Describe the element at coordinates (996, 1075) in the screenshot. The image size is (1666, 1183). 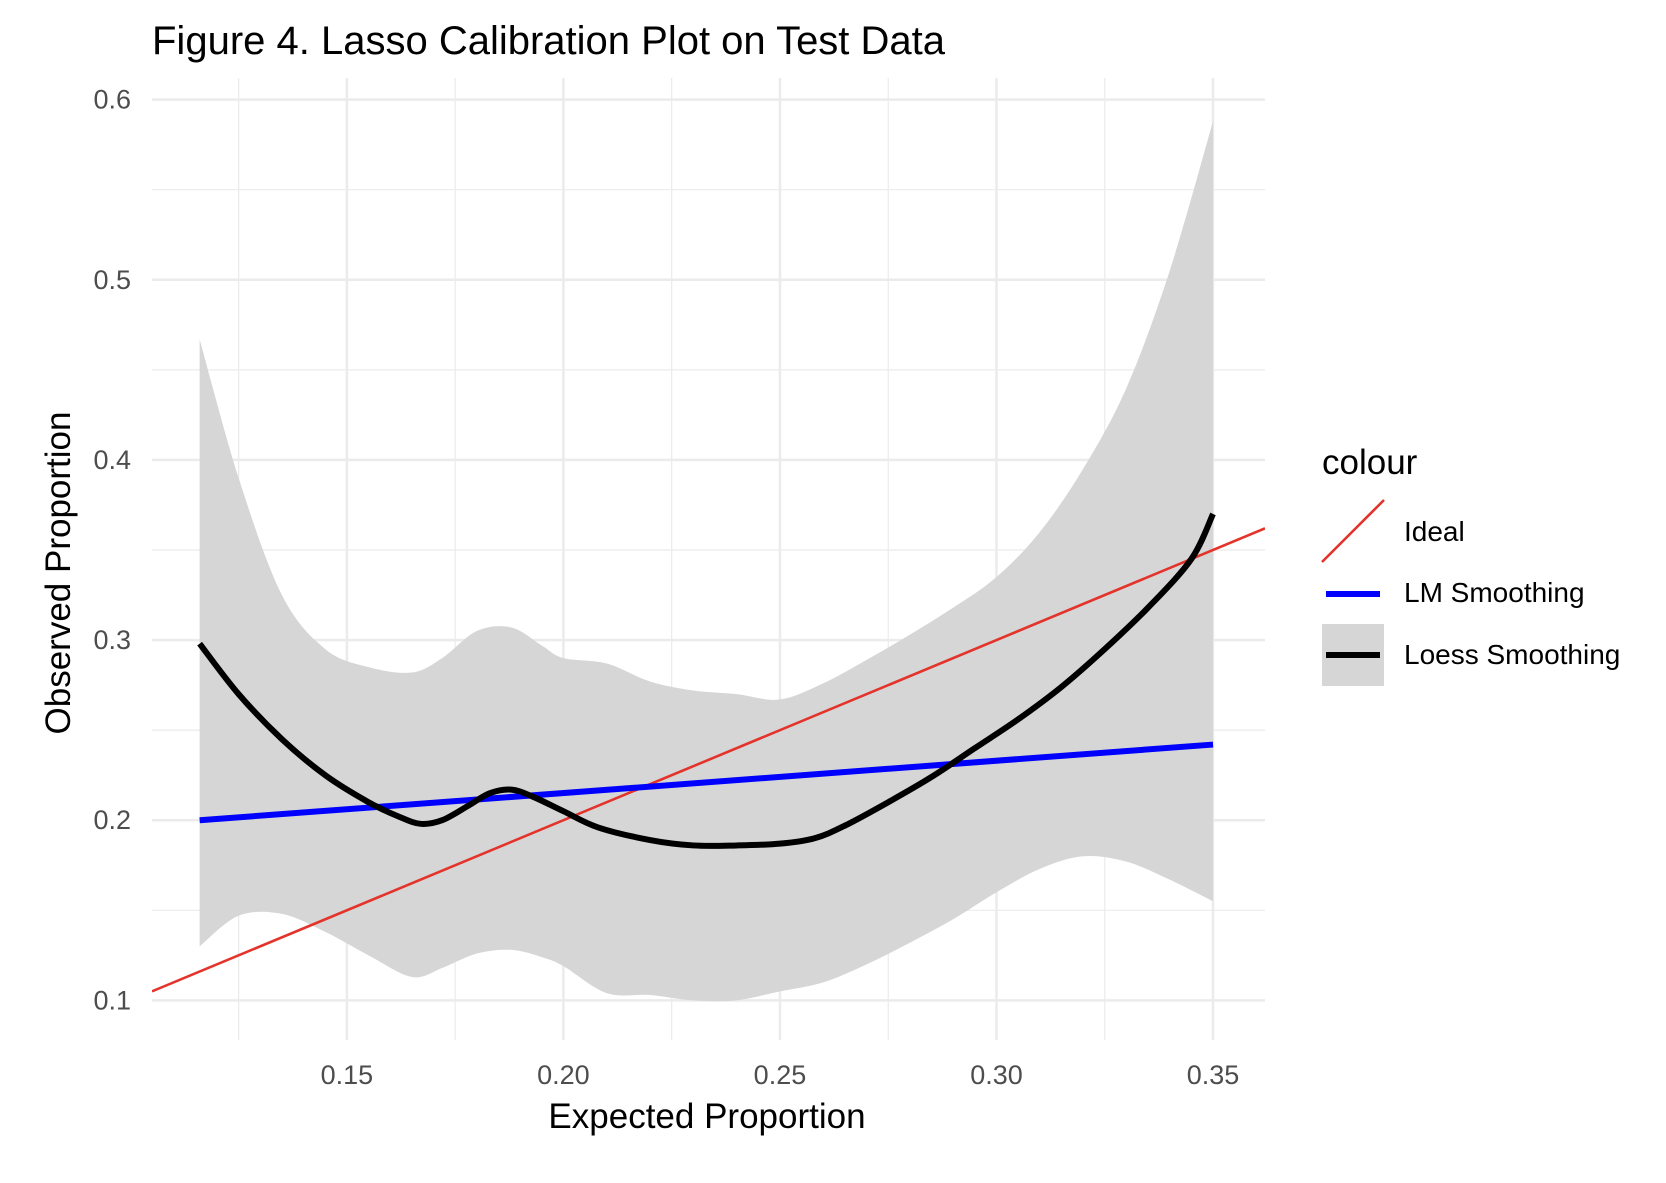
I see `x-tick-label: 0.30` at that location.